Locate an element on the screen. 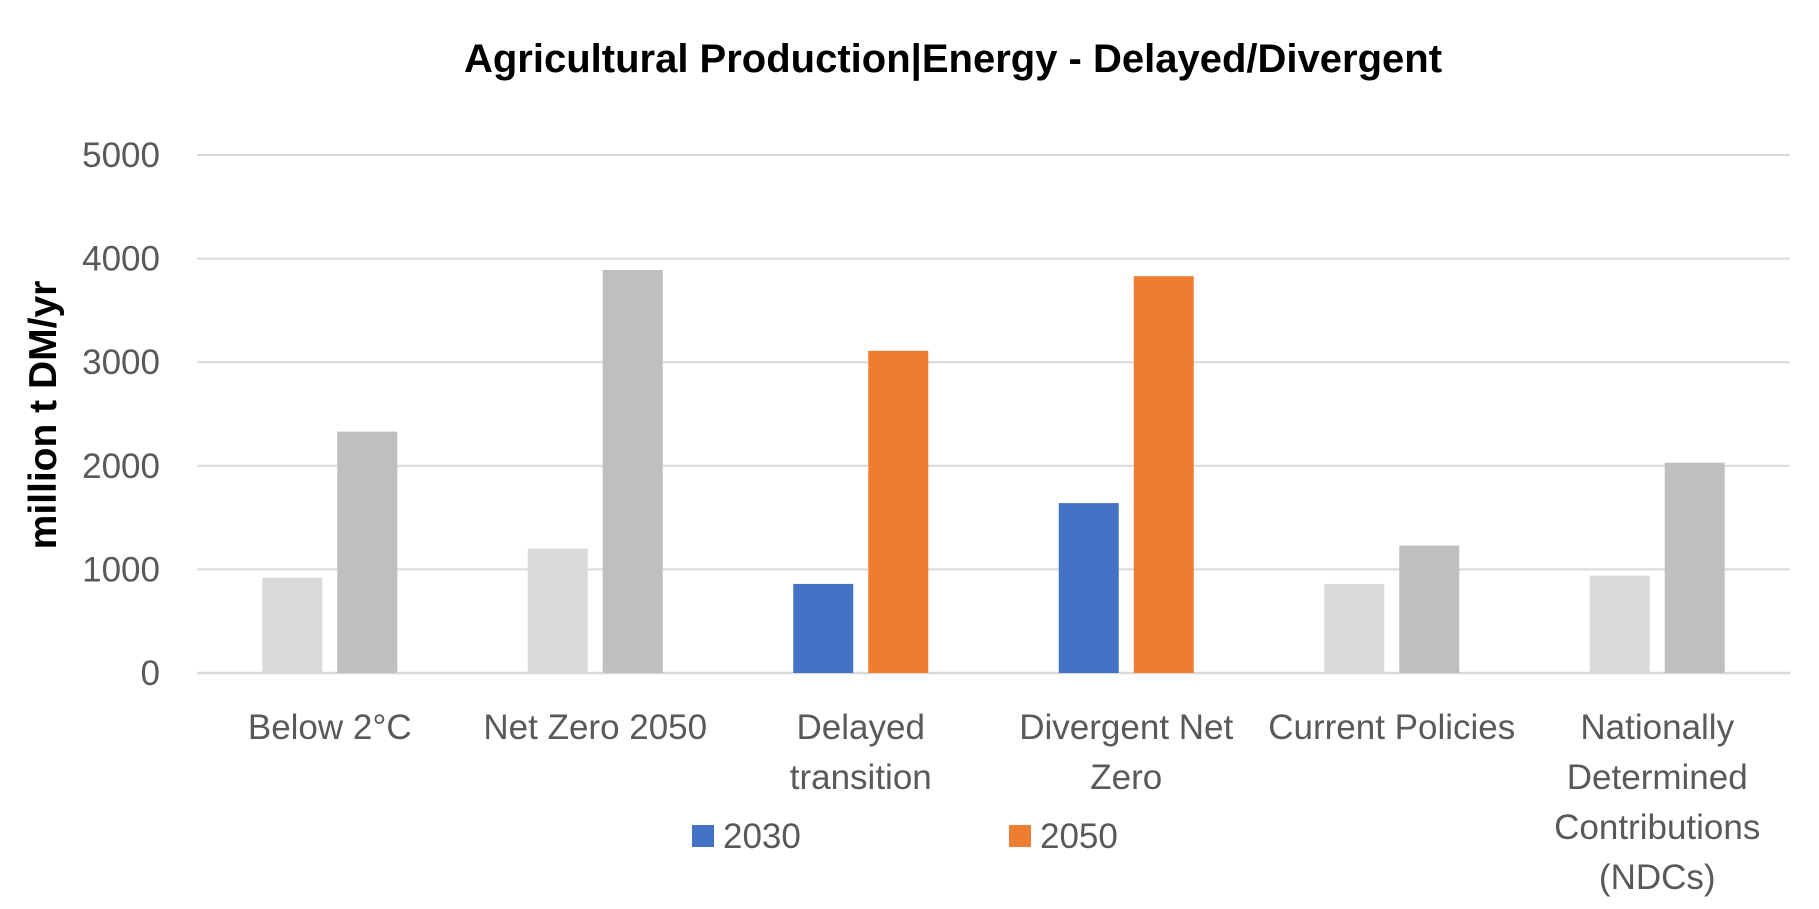 This screenshot has width=1819, height=909. y-tick-label: 2000 is located at coordinates (121, 466).